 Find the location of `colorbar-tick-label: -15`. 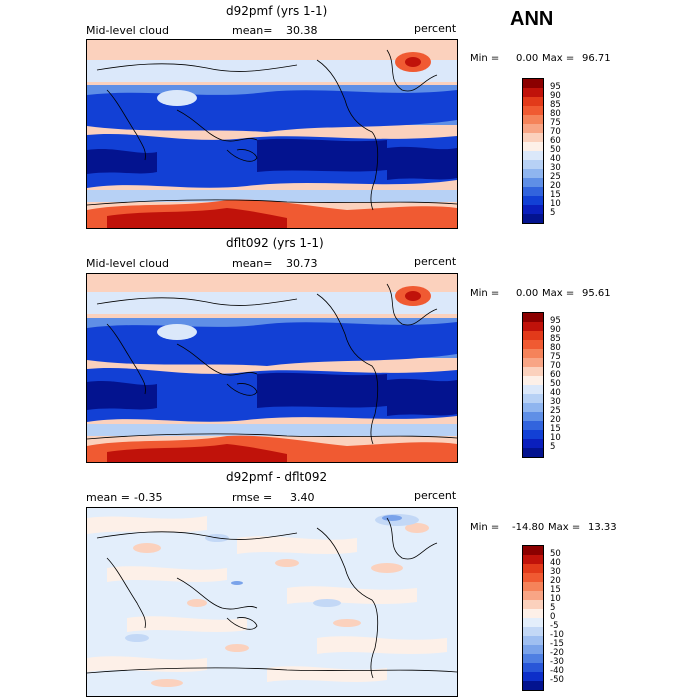

colorbar-tick-label: -15 is located at coordinates (557, 644).